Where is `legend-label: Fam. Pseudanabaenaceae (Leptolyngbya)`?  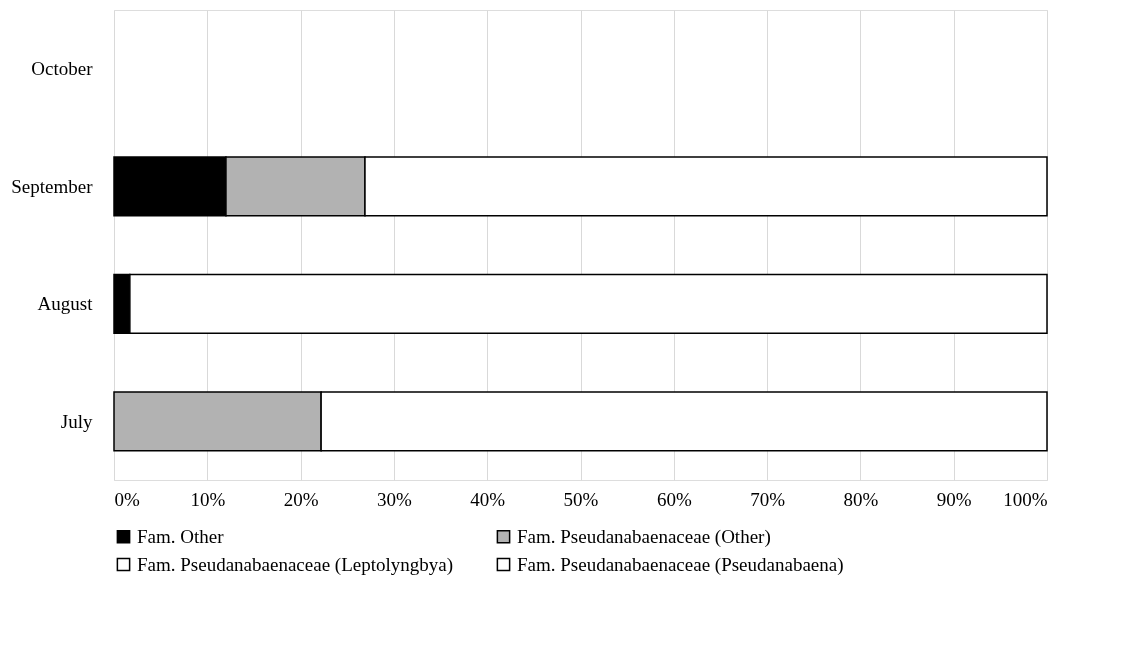
legend-label: Fam. Pseudanabaenaceae (Leptolyngbya) is located at coordinates (295, 564).